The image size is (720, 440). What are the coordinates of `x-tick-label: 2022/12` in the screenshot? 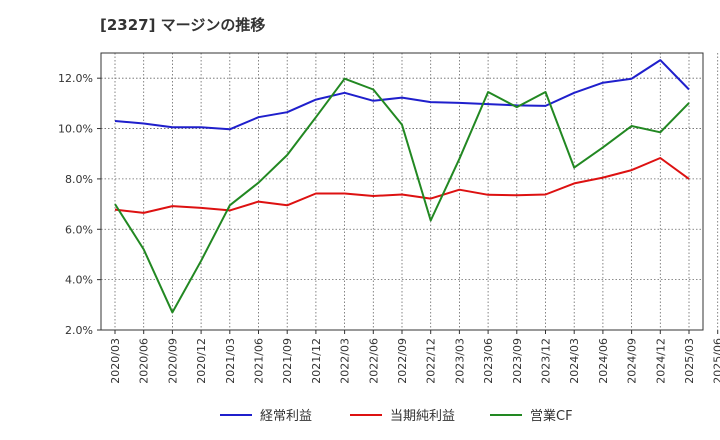 It's located at (431, 361).